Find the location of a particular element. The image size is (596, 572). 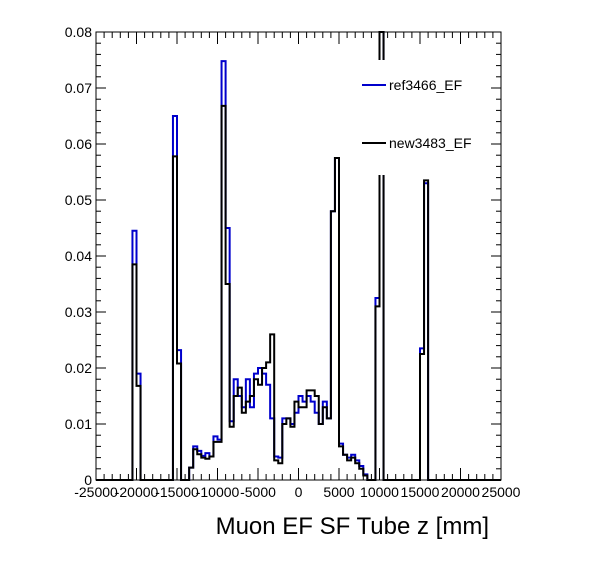

x-axis-title: Muon EF SF Tube z [mm] is located at coordinates (352, 526).